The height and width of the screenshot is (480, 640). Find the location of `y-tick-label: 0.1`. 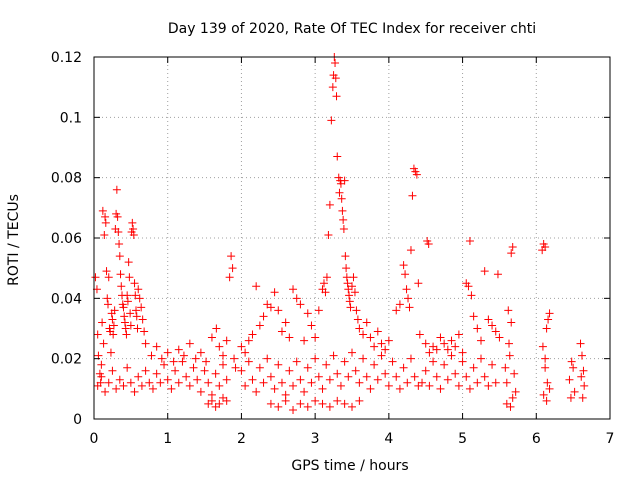

y-tick-label: 0.1 is located at coordinates (71, 118).